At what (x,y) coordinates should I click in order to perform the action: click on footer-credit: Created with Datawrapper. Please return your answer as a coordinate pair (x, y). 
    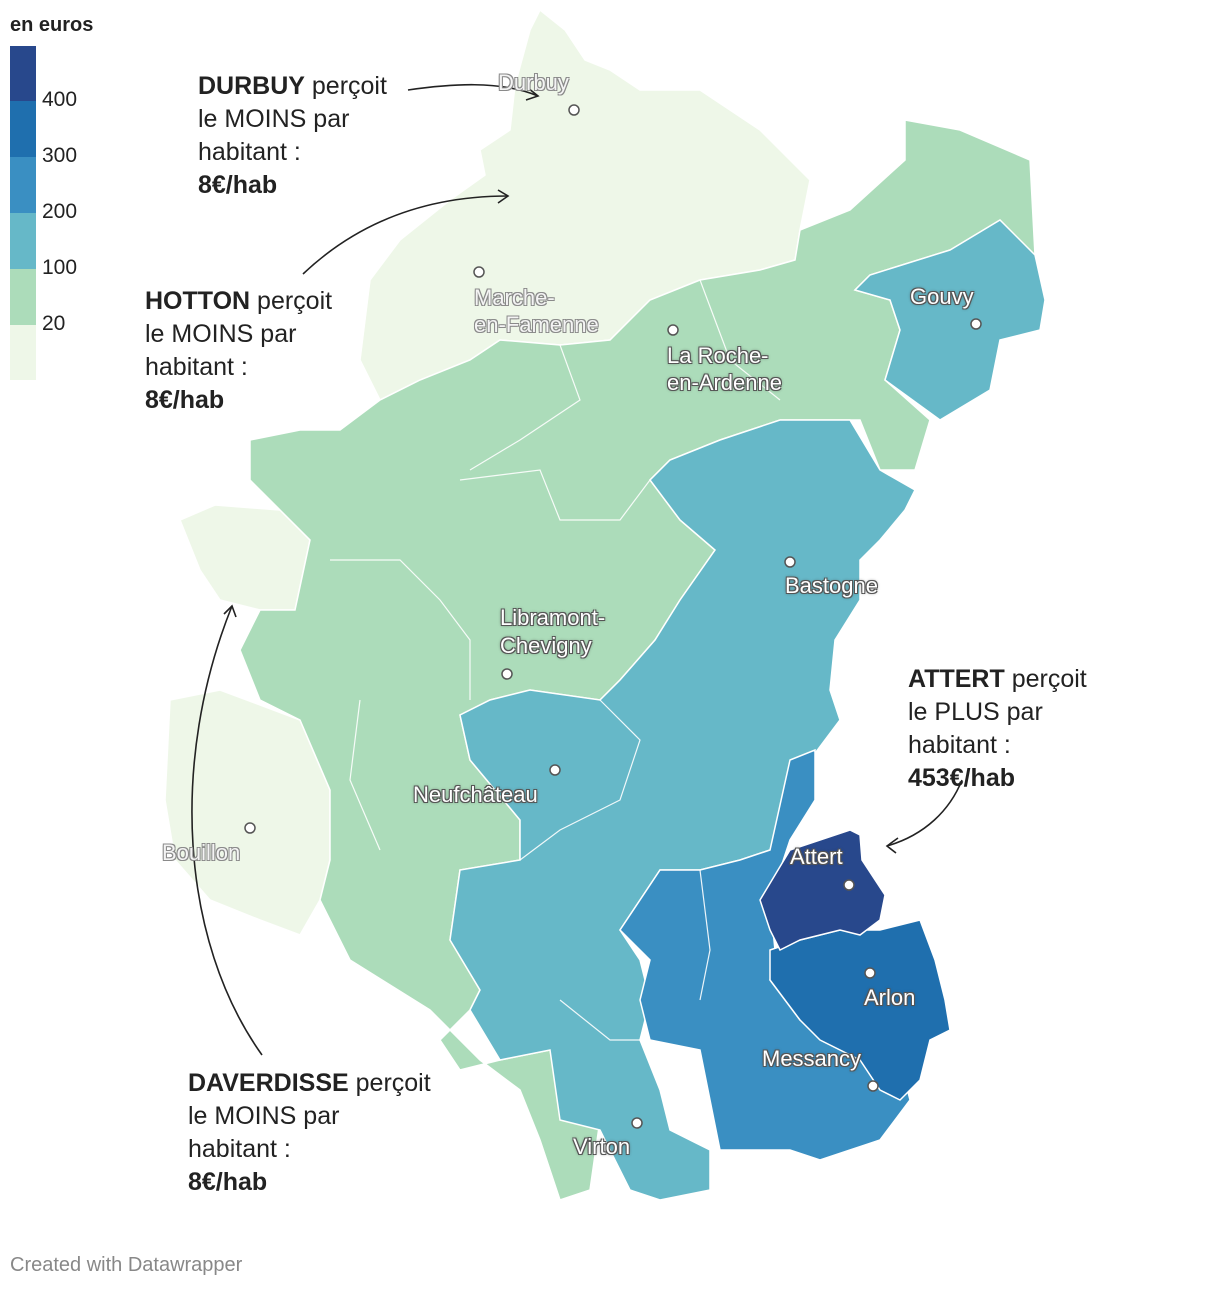
    Looking at the image, I should click on (126, 1265).